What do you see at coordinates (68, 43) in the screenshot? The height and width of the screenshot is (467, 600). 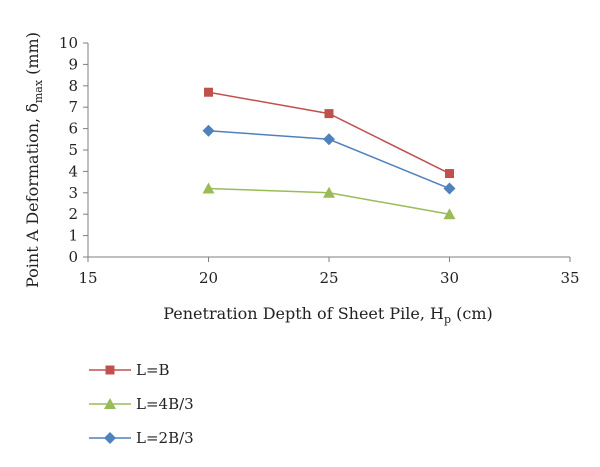 I see `y-tick-label: 10` at bounding box center [68, 43].